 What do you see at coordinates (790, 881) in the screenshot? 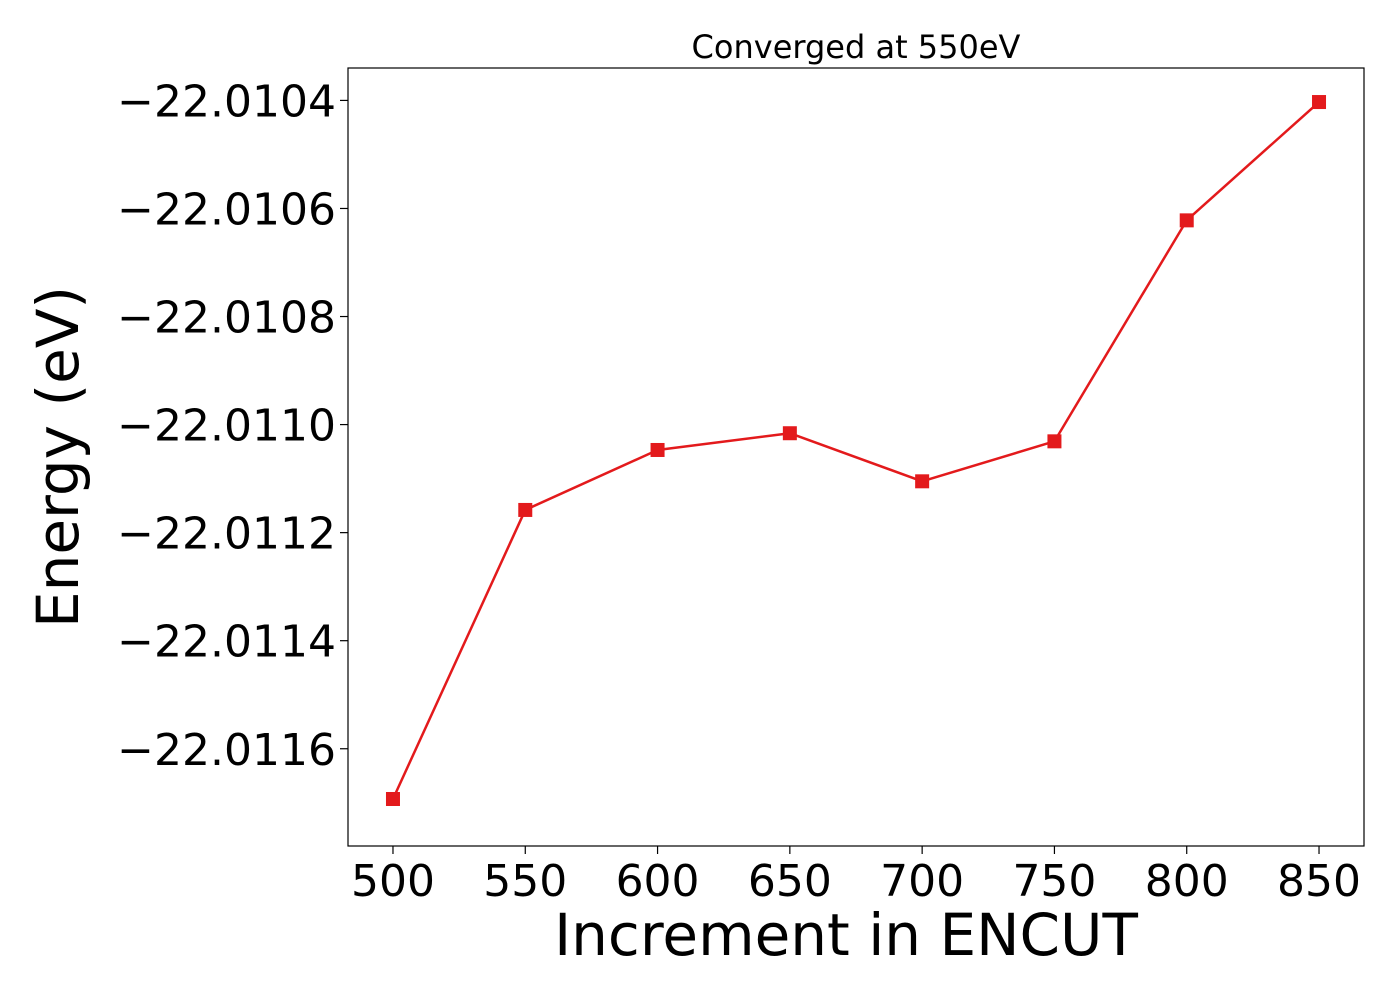
I see `x-tick-label: 650` at bounding box center [790, 881].